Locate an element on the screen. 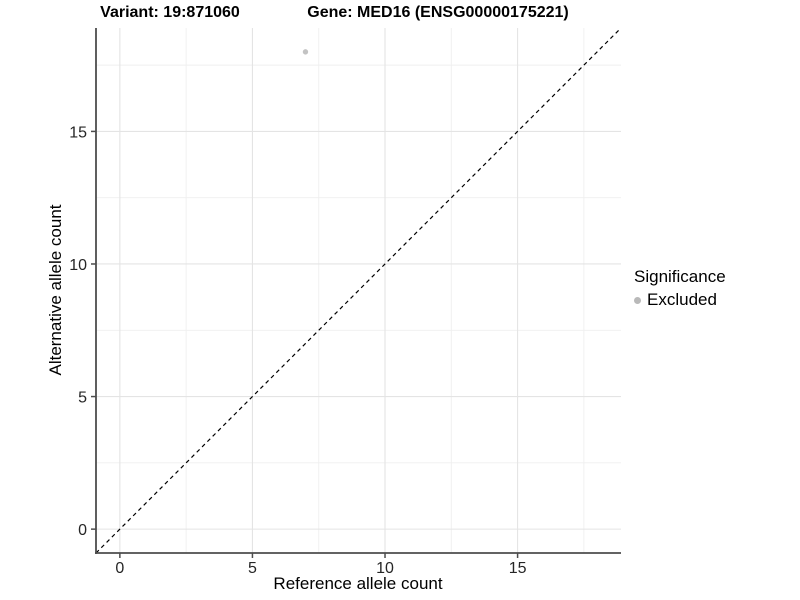  variant-title: Variant: 19:871060 is located at coordinates (170, 12).